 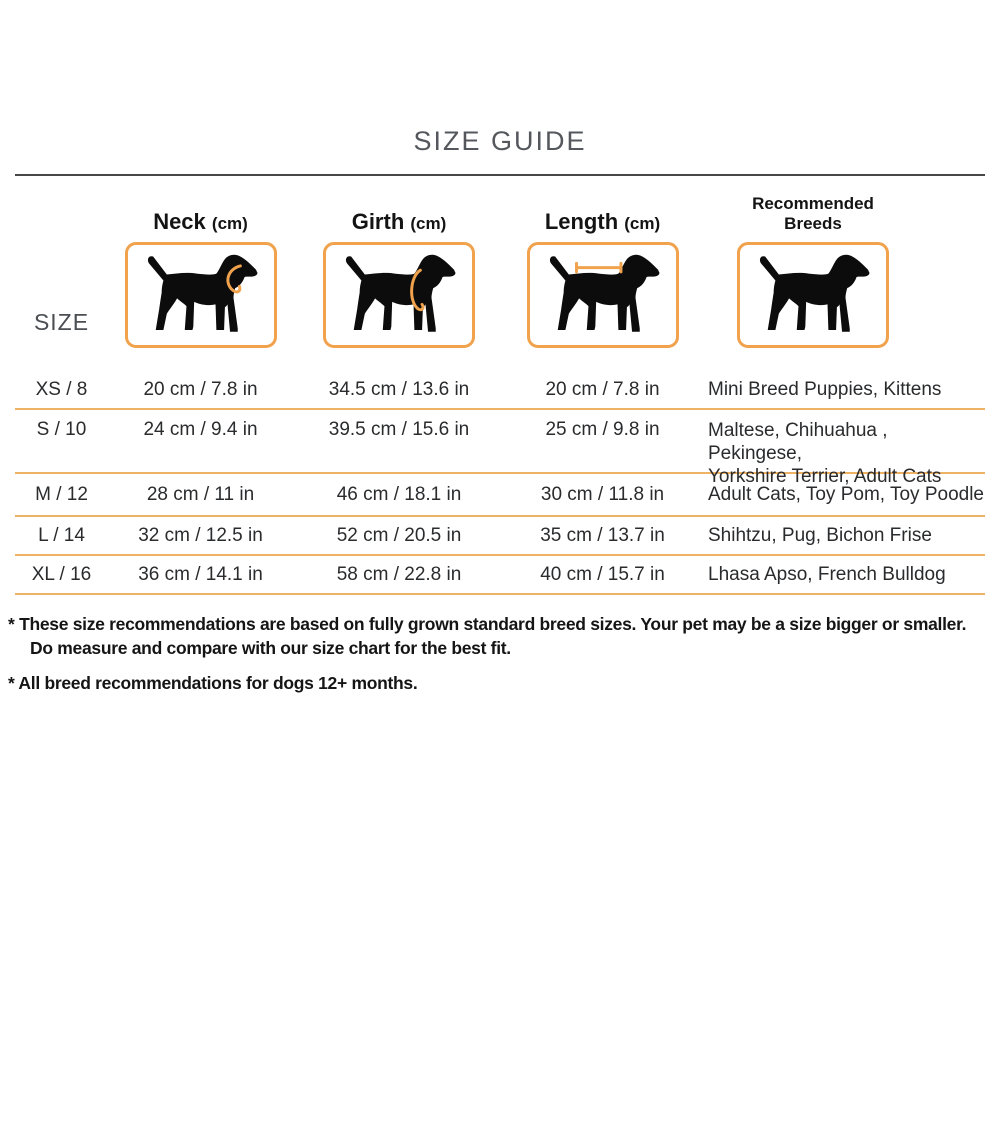 I want to click on neck-marker-icon, so click(x=233, y=279).